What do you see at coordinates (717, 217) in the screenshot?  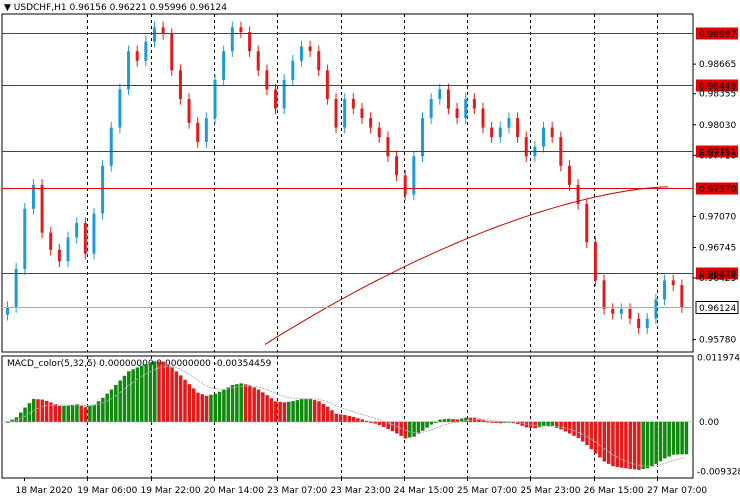 I see `y-tick-label: 0.97070` at bounding box center [717, 217].